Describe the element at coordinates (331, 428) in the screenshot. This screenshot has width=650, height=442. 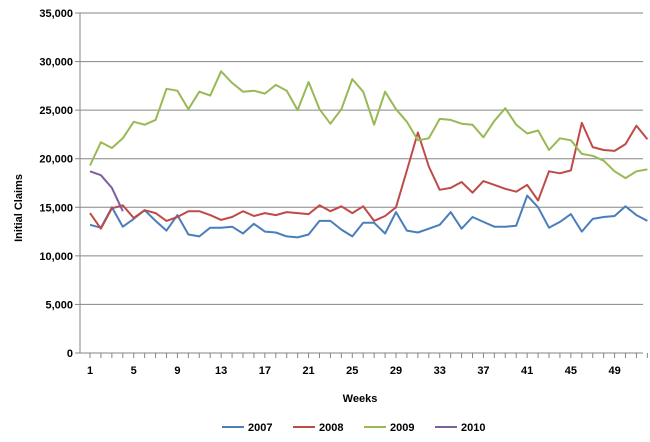
I see `legend-label-2008: 2008` at that location.